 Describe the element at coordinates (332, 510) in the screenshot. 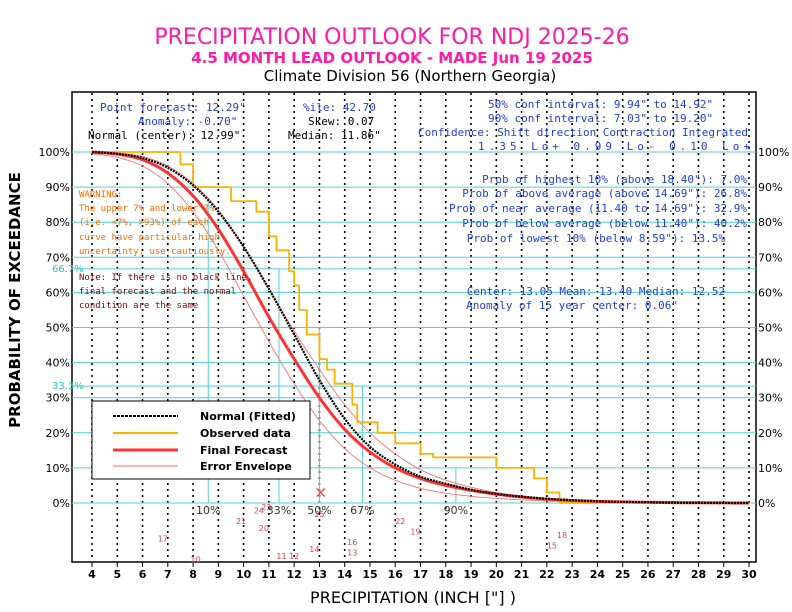

I see `percentile-labels: 10% 33% 50% 67% 90%` at that location.